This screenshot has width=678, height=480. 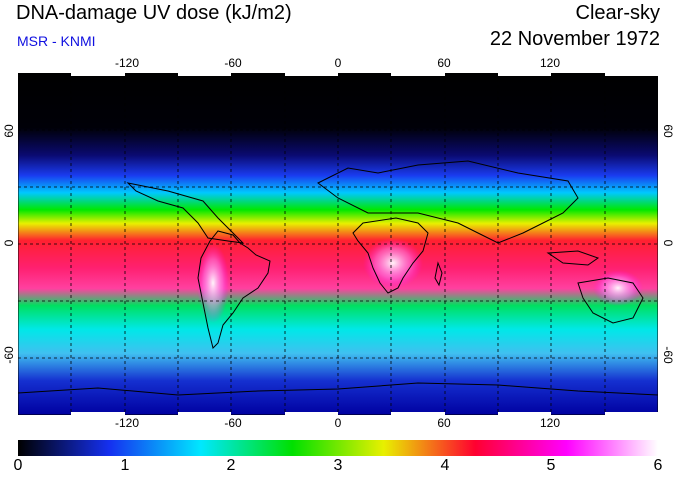 I want to click on lon-tick-bottom: -120, so click(x=127, y=423).